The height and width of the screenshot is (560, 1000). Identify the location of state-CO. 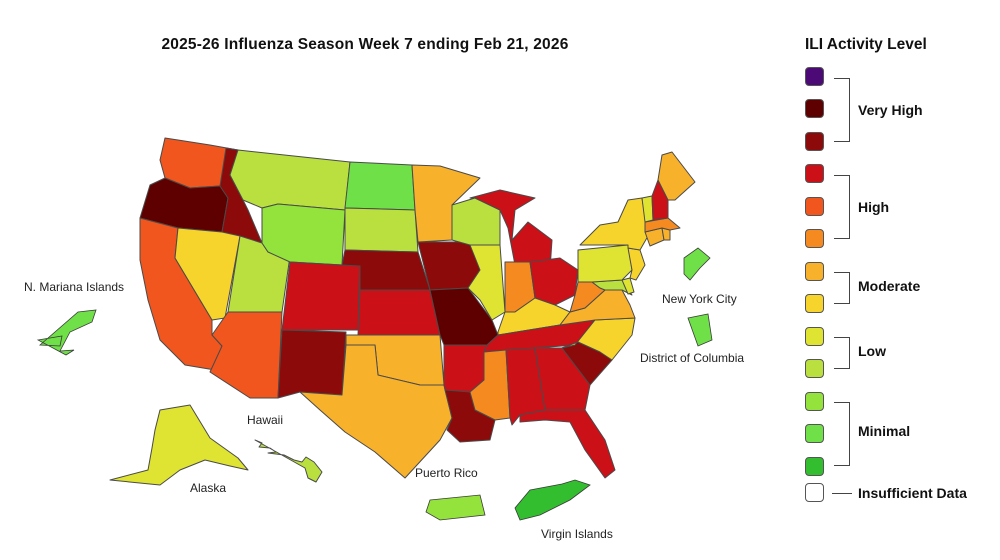
(321, 296).